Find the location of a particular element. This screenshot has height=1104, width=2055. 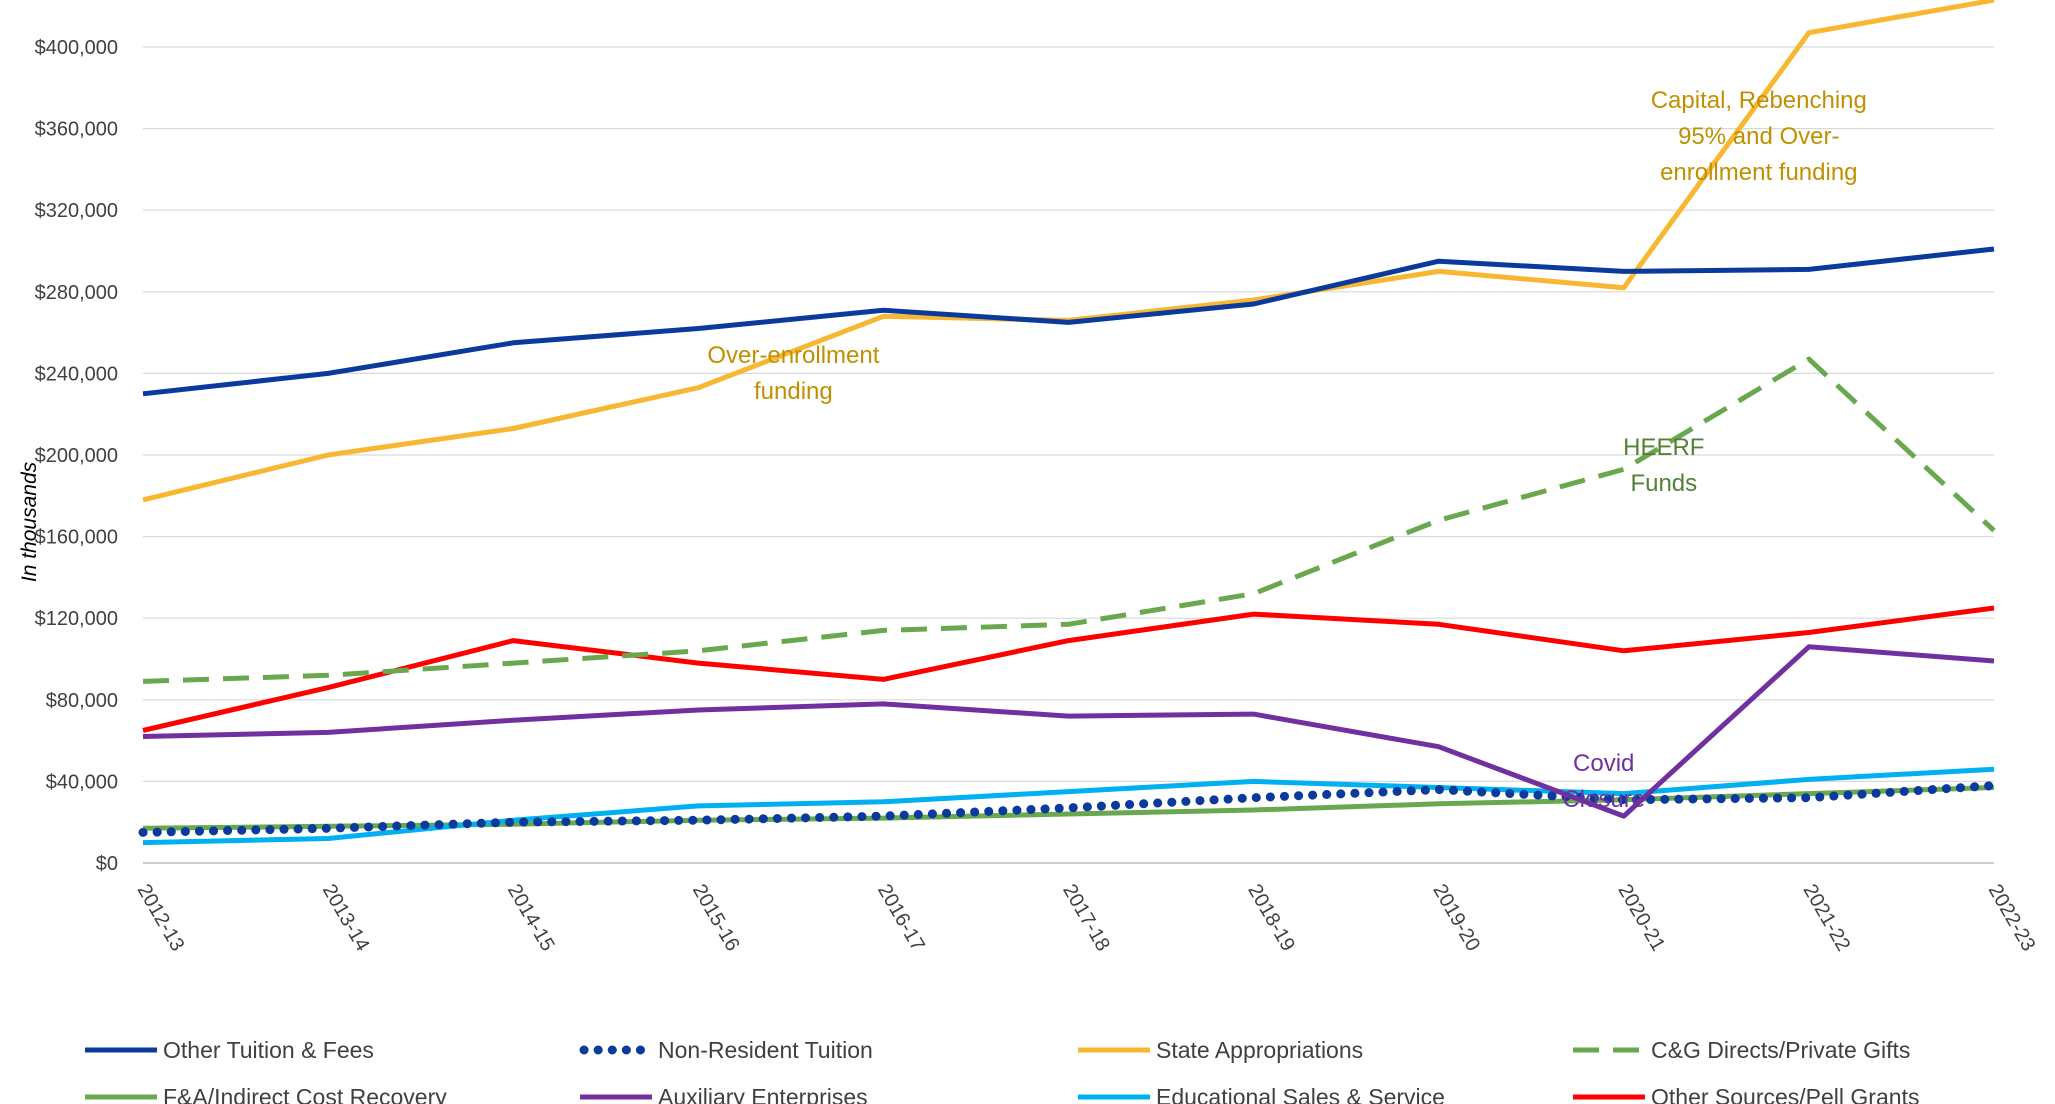

legend-item-other-sources-pell-grants: Other Sources/Pell Grants is located at coordinates (1746, 1094).